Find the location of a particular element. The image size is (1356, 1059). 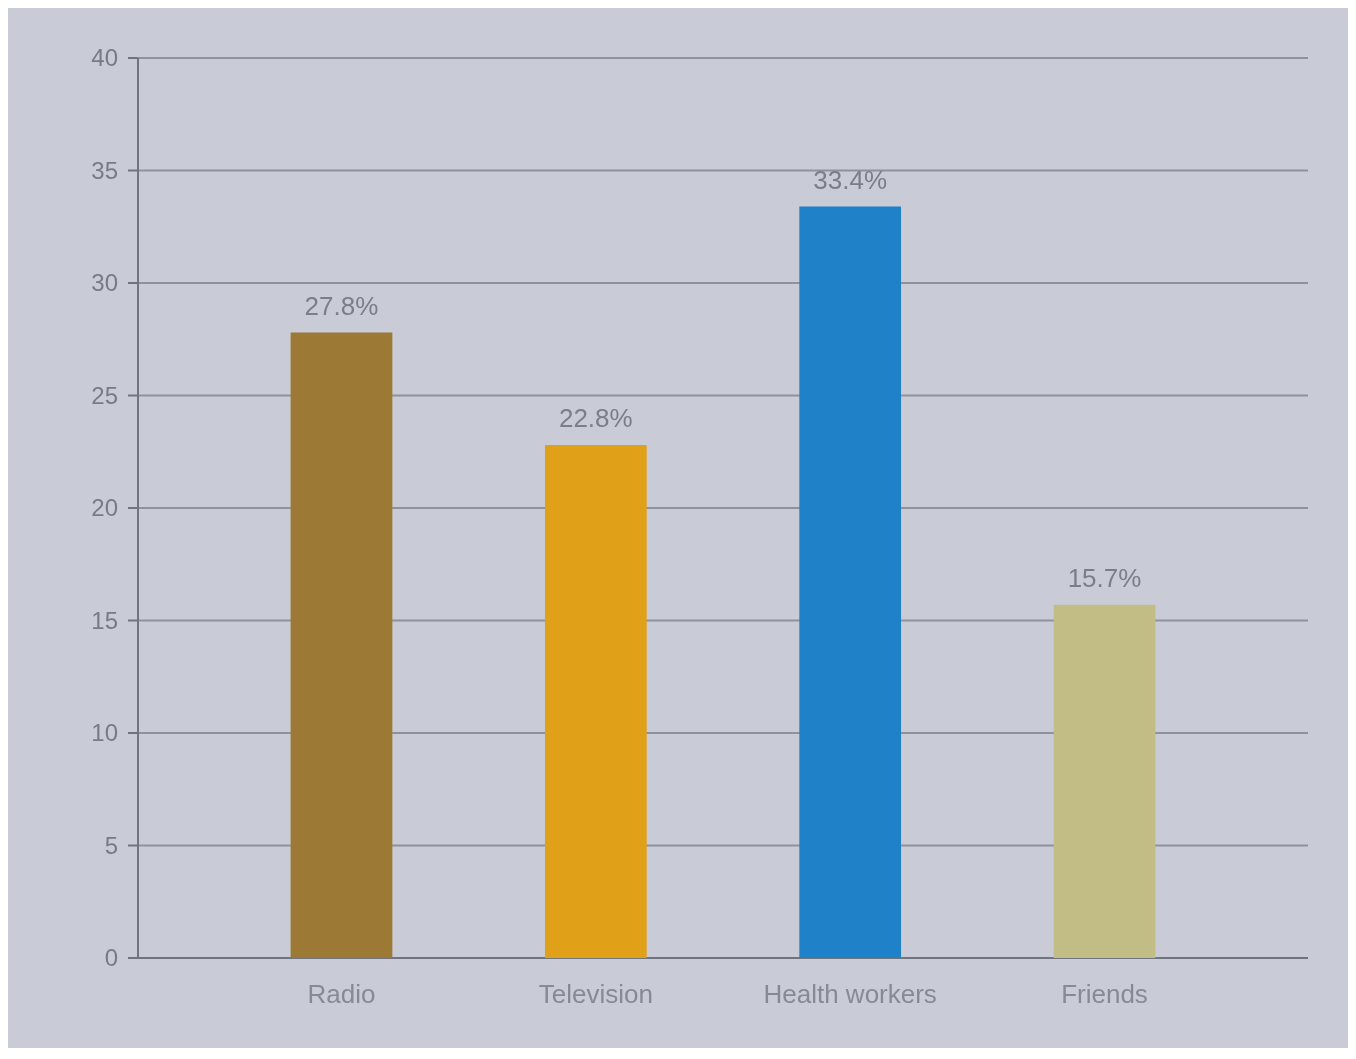

y-tick-label: 20 is located at coordinates (104, 508).